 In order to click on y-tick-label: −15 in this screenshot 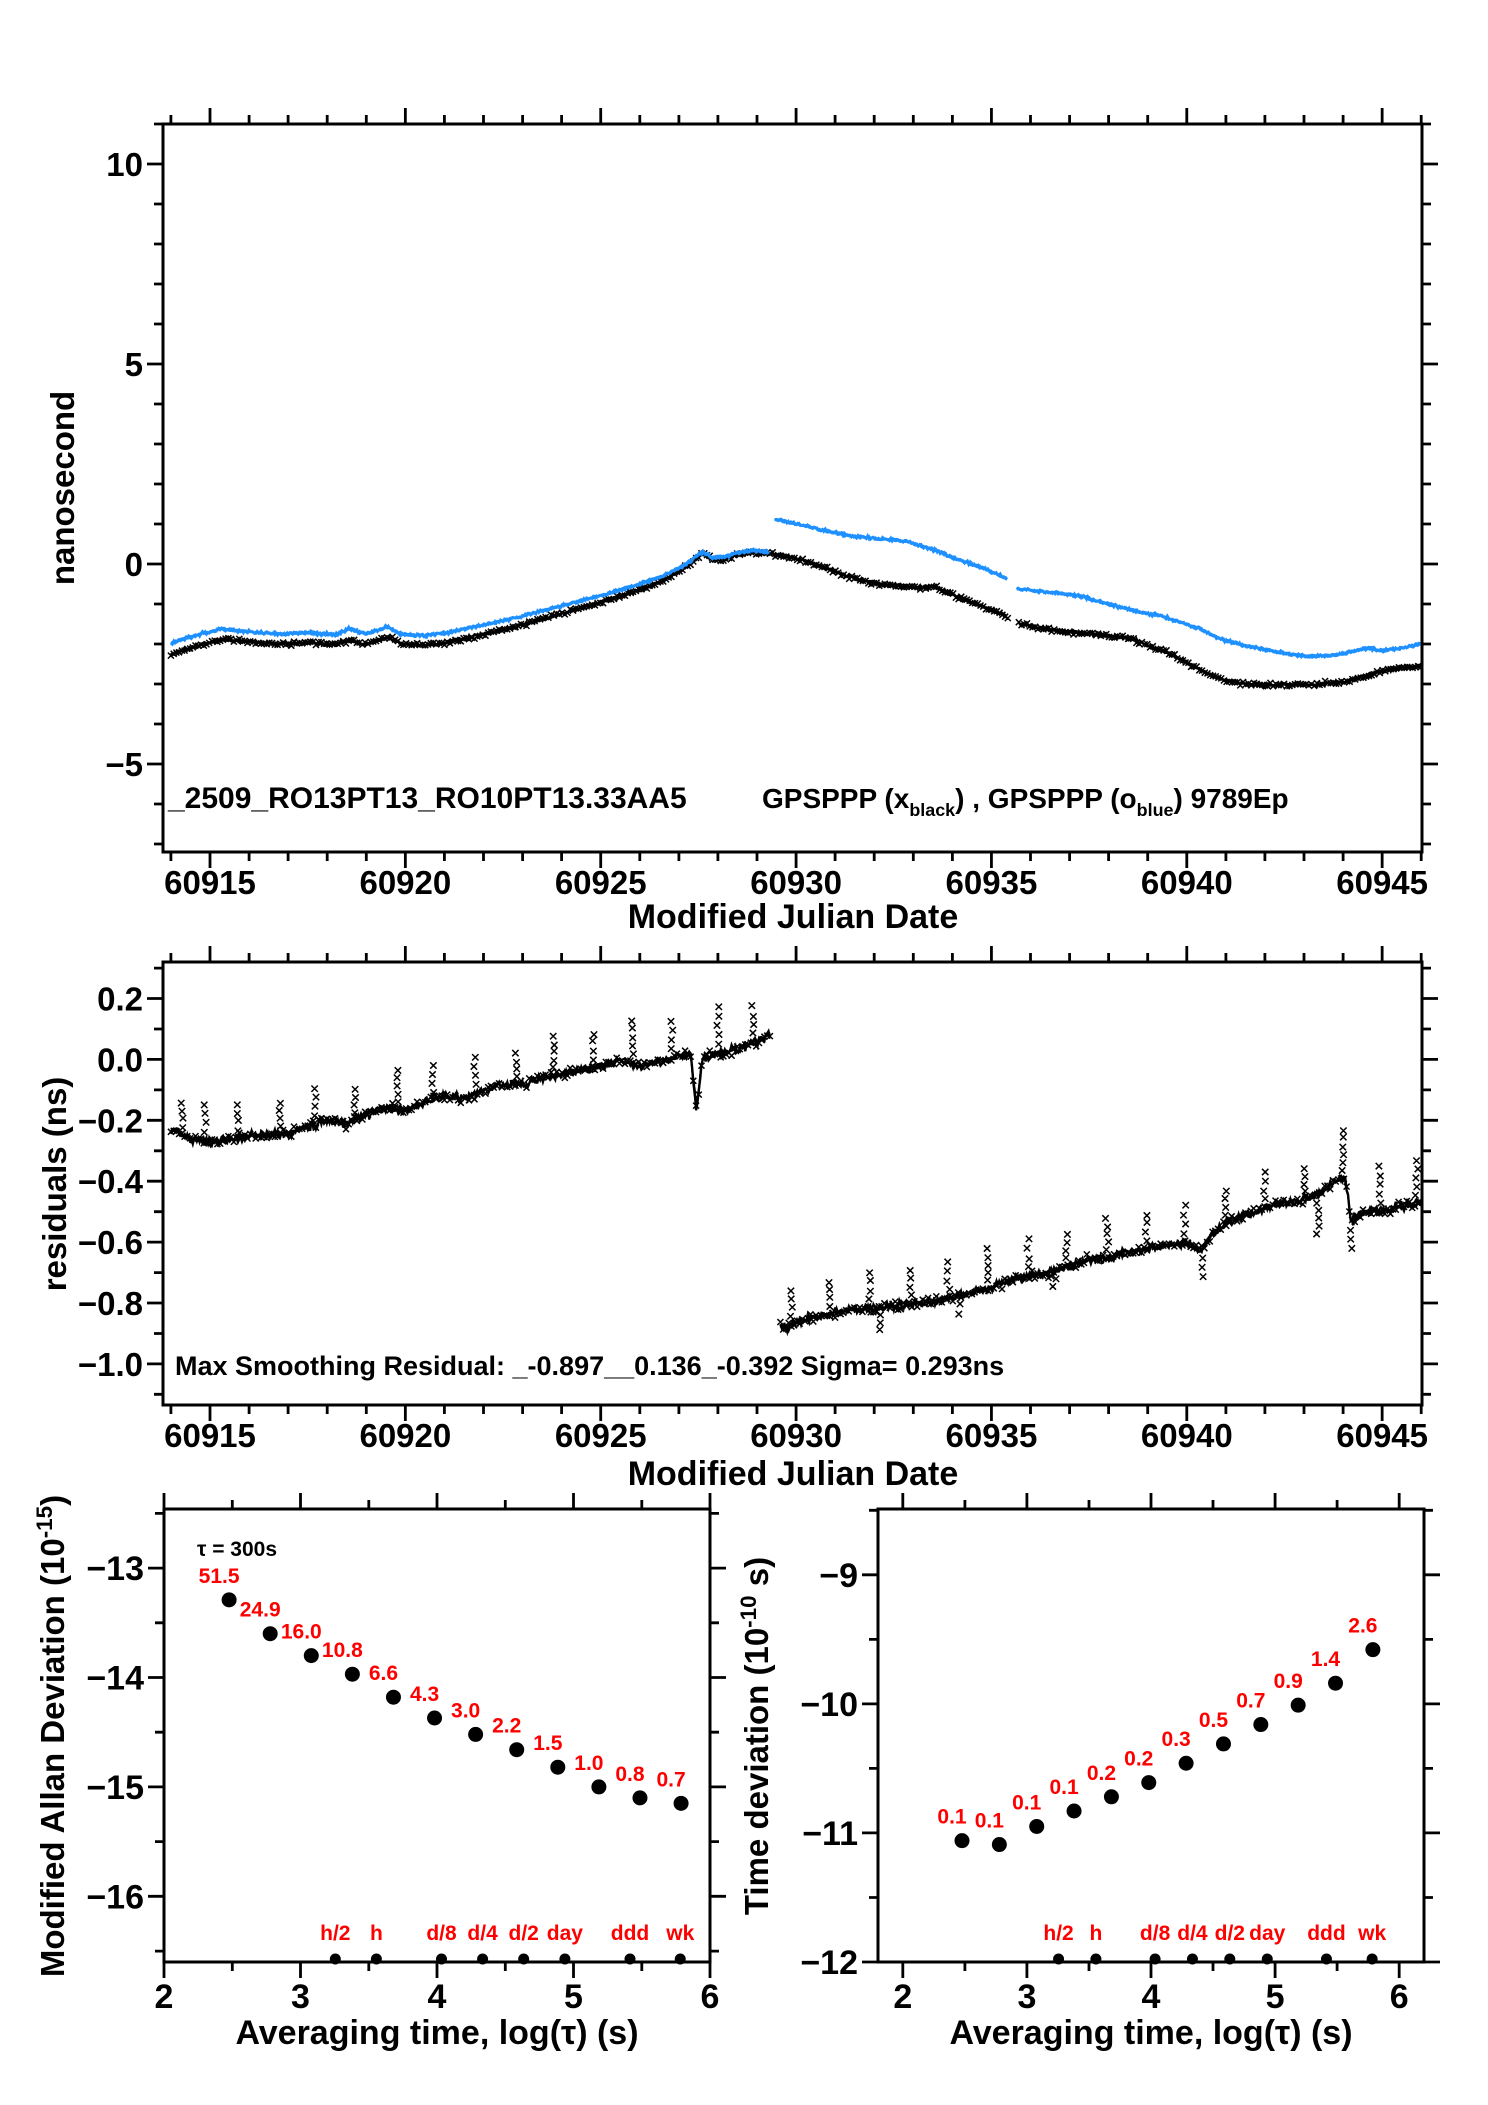, I will do `click(115, 1788)`.